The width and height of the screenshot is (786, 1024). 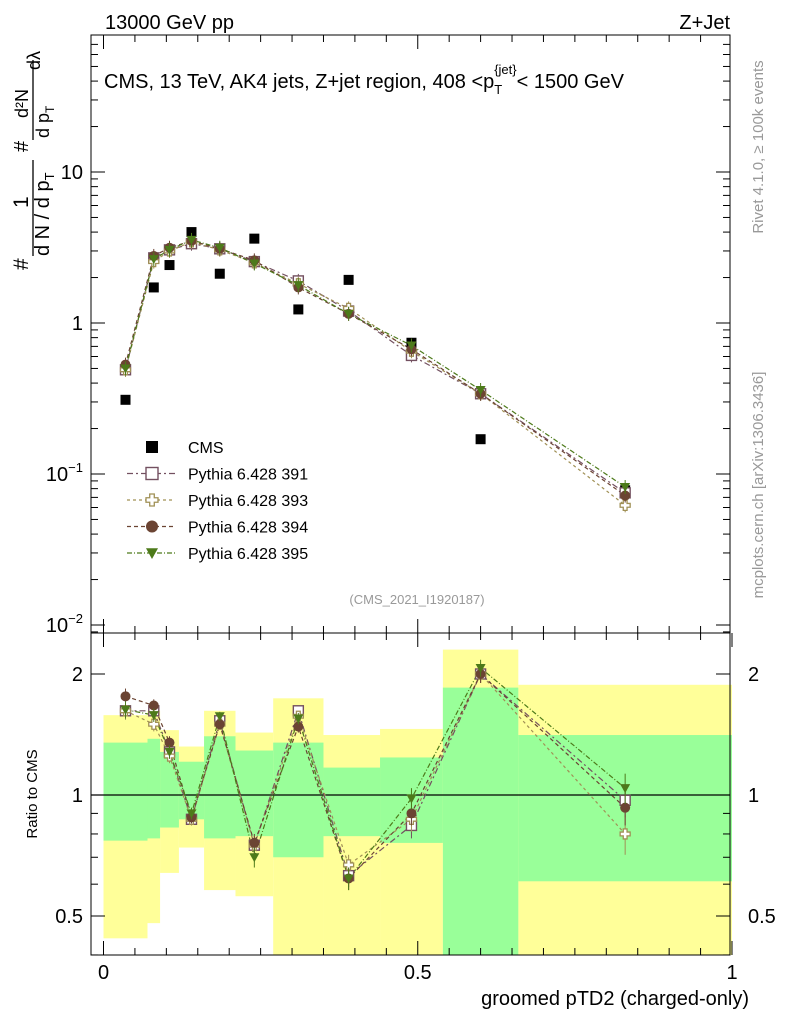 What do you see at coordinates (44, 214) in the screenshot?
I see `ylabel-dn: d N / d pT` at bounding box center [44, 214].